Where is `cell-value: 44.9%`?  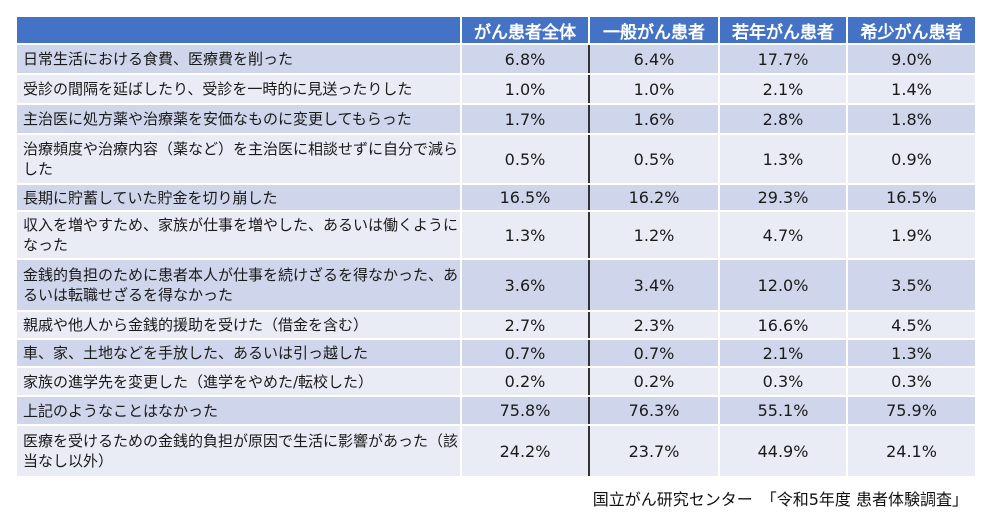
cell-value: 44.9% is located at coordinates (783, 451).